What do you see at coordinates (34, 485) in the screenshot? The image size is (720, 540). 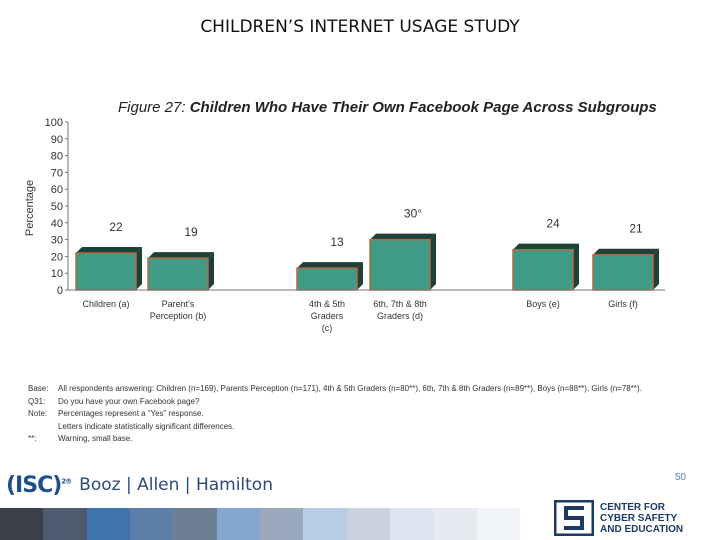 I see `isc2-logo-text: (ISC)` at bounding box center [34, 485].